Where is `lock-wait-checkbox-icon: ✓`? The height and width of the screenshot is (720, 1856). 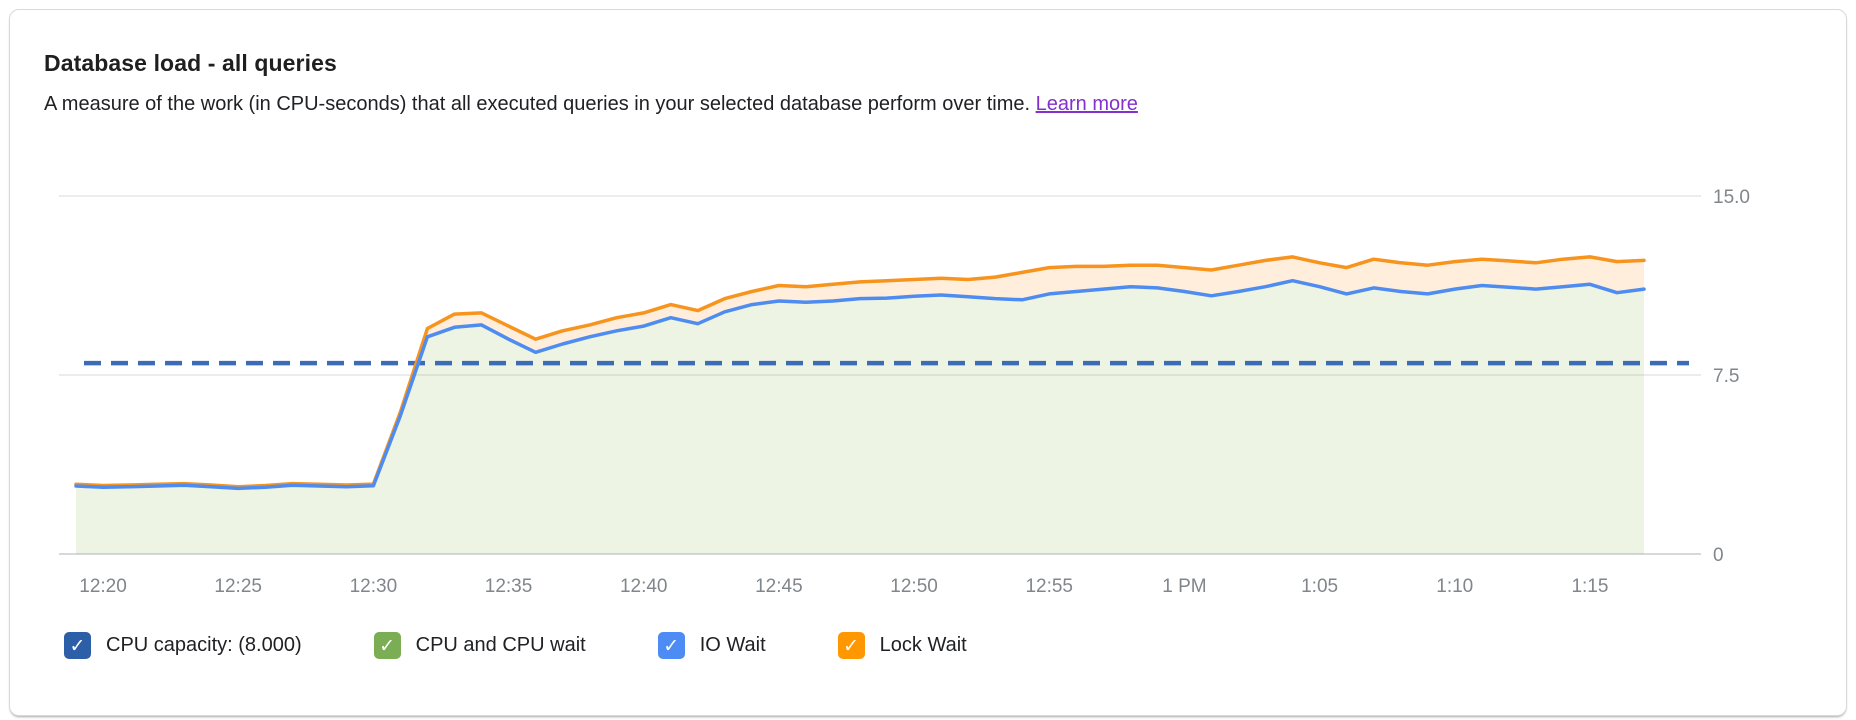 lock-wait-checkbox-icon: ✓ is located at coordinates (851, 645).